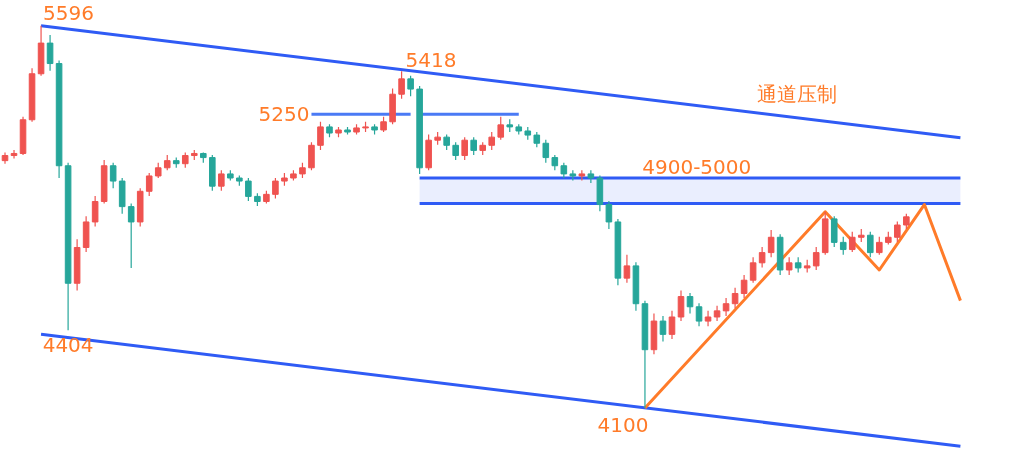  Describe the element at coordinates (68, 345) in the screenshot. I see `annotation: 4404` at that location.